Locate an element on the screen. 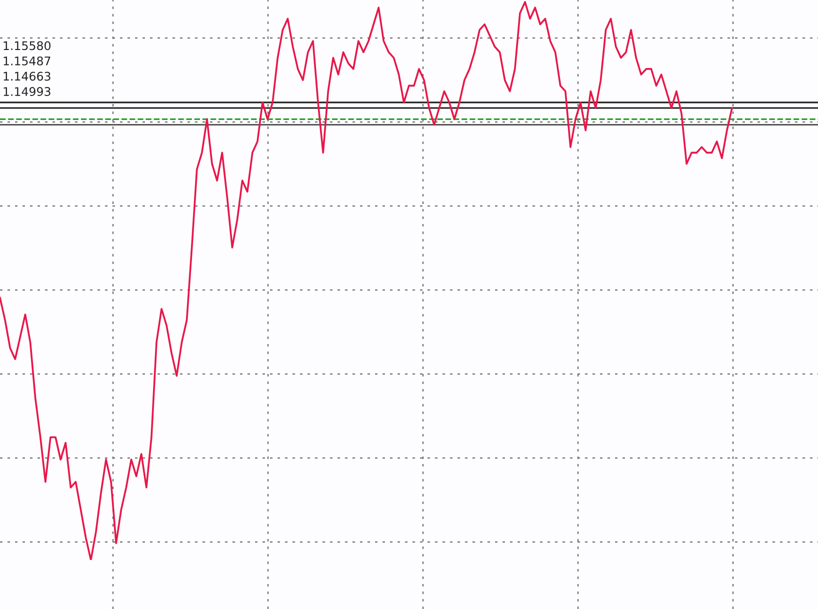 This screenshot has height=609, width=818. annotation: 1.15580 is located at coordinates (27, 45).